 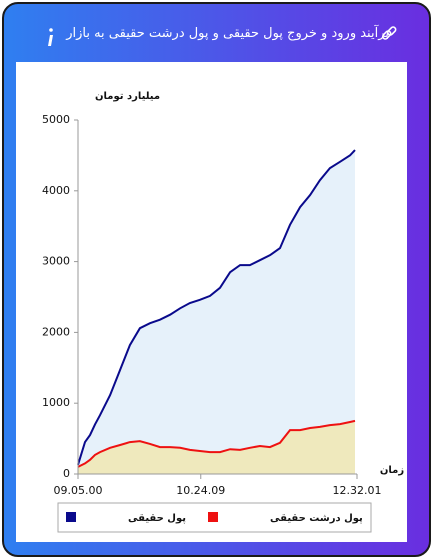 I want to click on series-area, so click(x=216, y=447).